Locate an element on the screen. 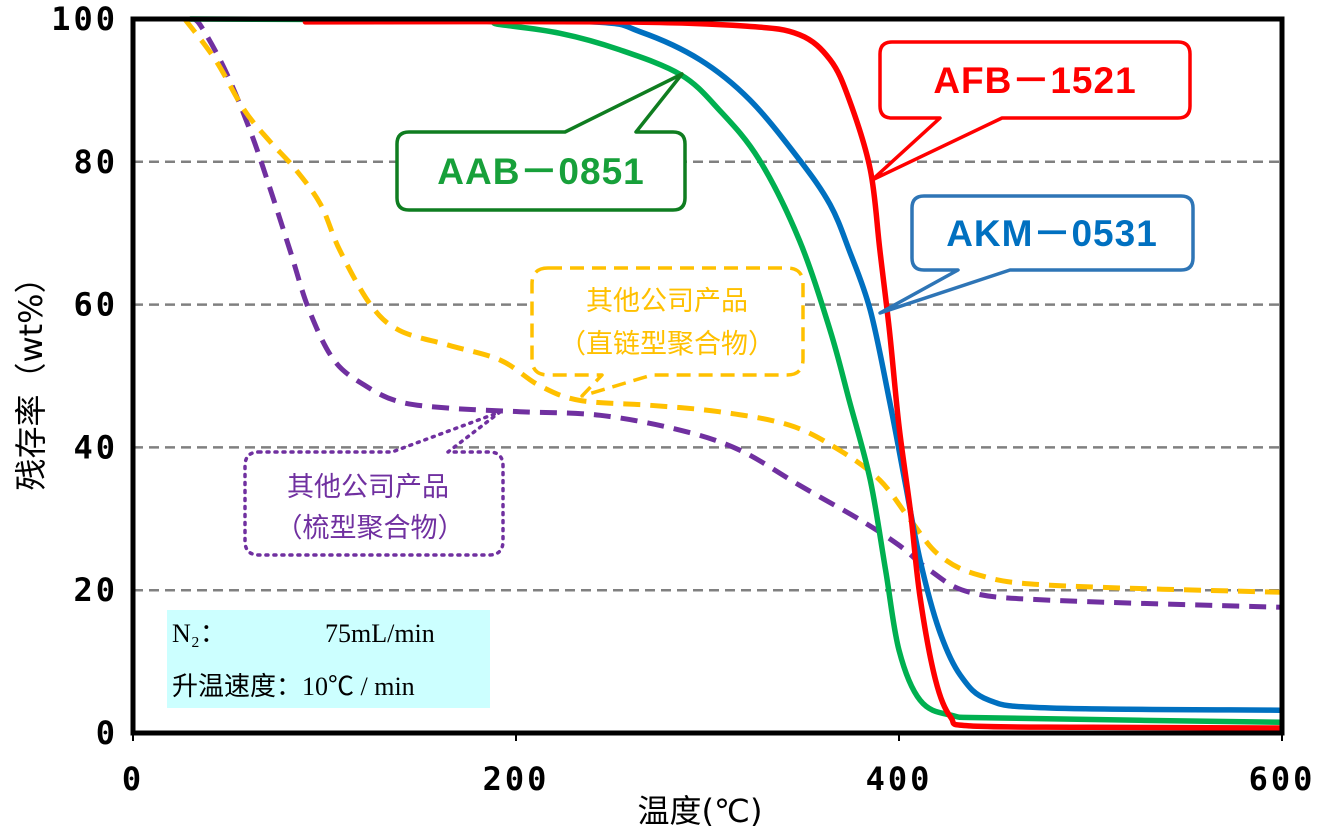 Image resolution: width=1333 pixels, height=833 pixels. x-tick-label: 600 is located at coordinates (1282, 779).